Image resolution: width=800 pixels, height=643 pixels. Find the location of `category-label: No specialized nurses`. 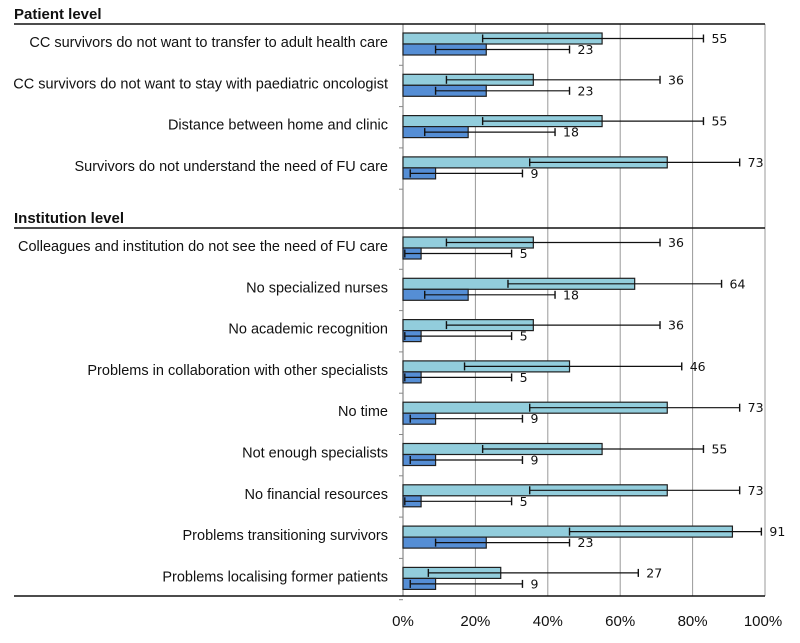

category-label: No specialized nurses is located at coordinates (317, 288).